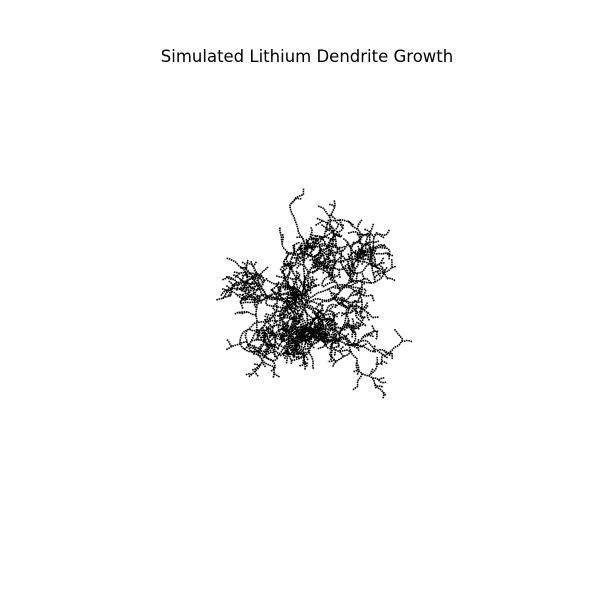 The height and width of the screenshot is (600, 600). What do you see at coordinates (314, 293) in the screenshot?
I see `dendrite-cluster` at bounding box center [314, 293].